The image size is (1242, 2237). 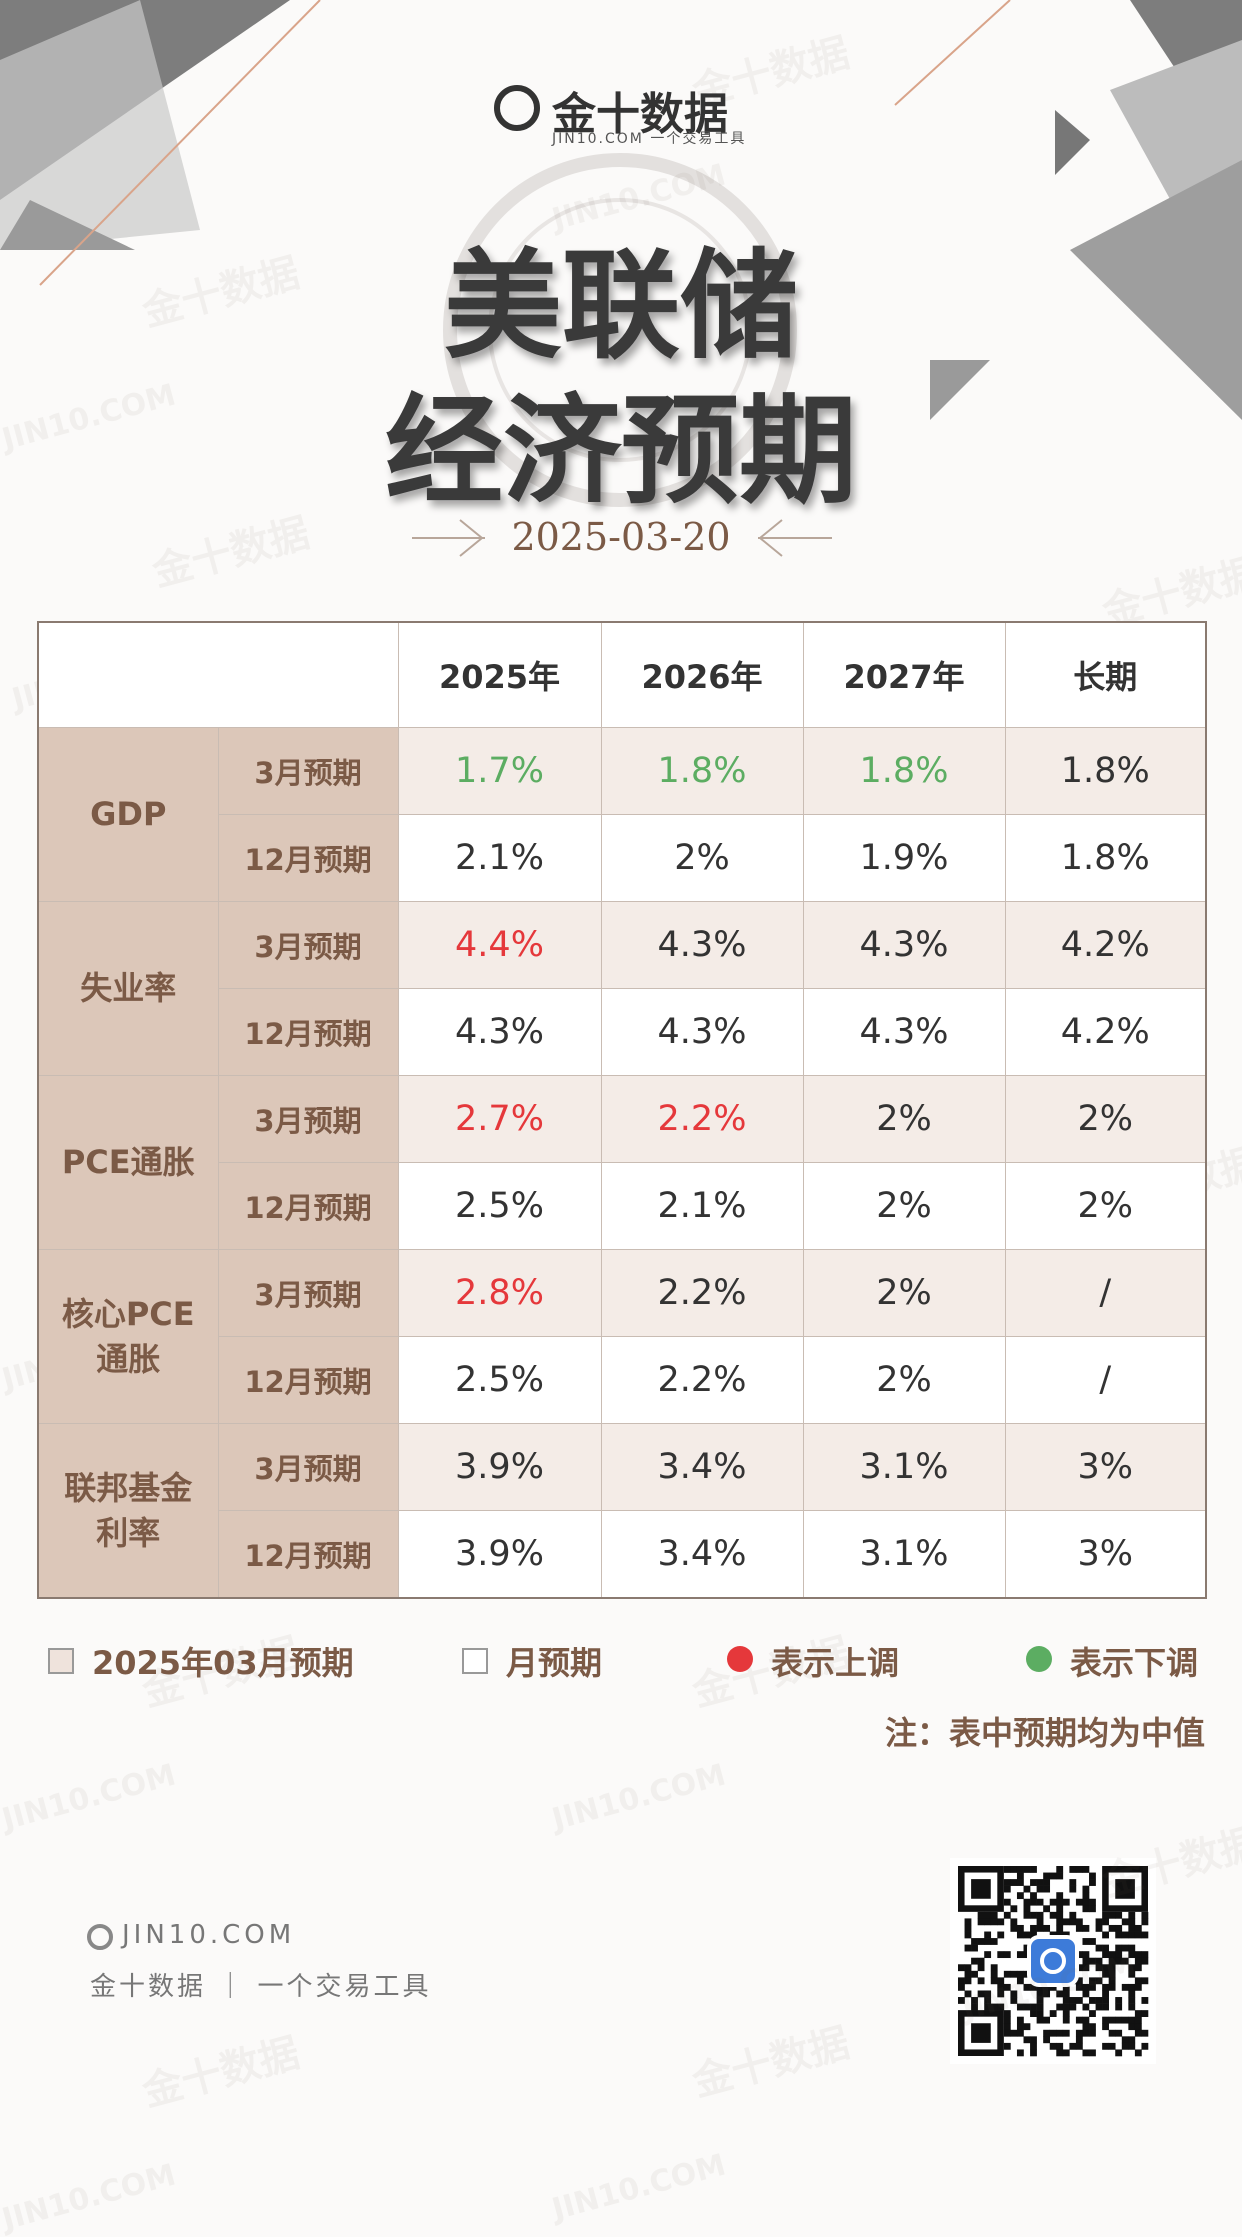 I want to click on legend-label: 表示上调, so click(x=835, y=1663).